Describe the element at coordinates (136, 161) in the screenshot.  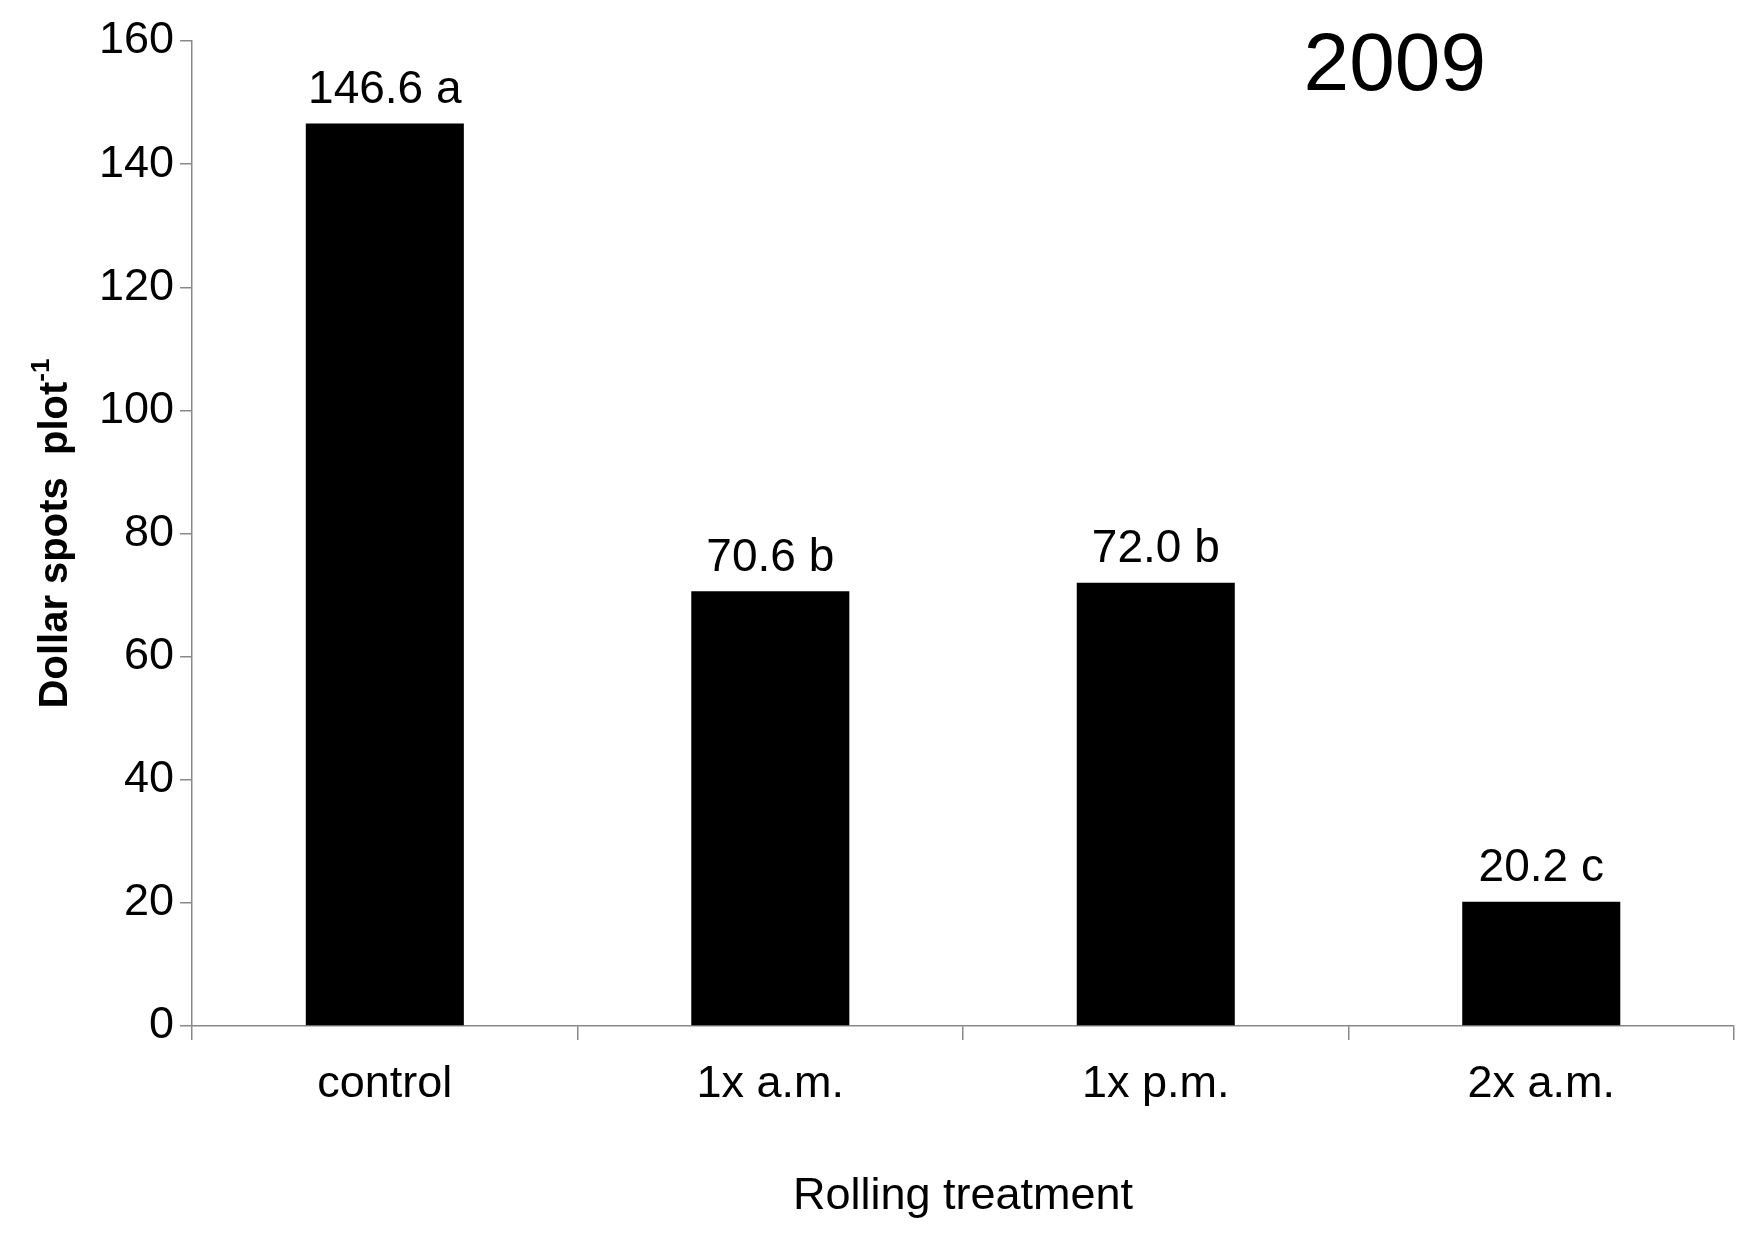
I see `y-tick-label: 140` at that location.